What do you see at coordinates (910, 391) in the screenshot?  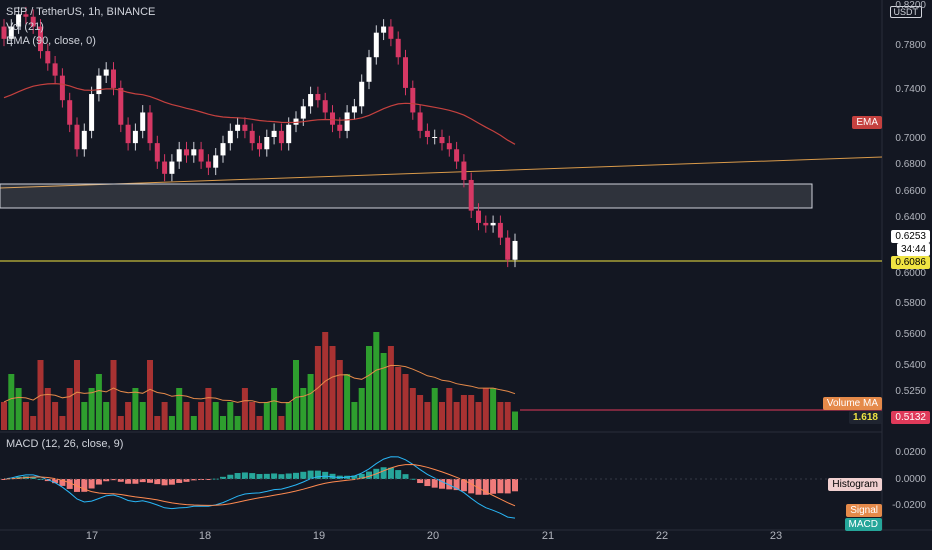 I see `price-tick: 0.5250` at bounding box center [910, 391].